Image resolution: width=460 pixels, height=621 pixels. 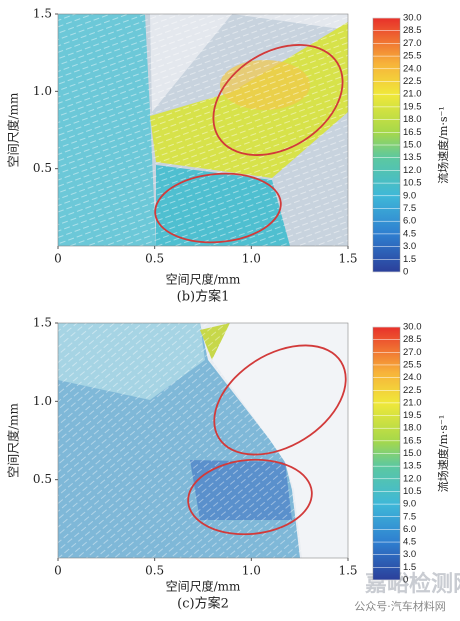 What do you see at coordinates (203, 604) in the screenshot?
I see `caption: (c)方案2` at bounding box center [203, 604].